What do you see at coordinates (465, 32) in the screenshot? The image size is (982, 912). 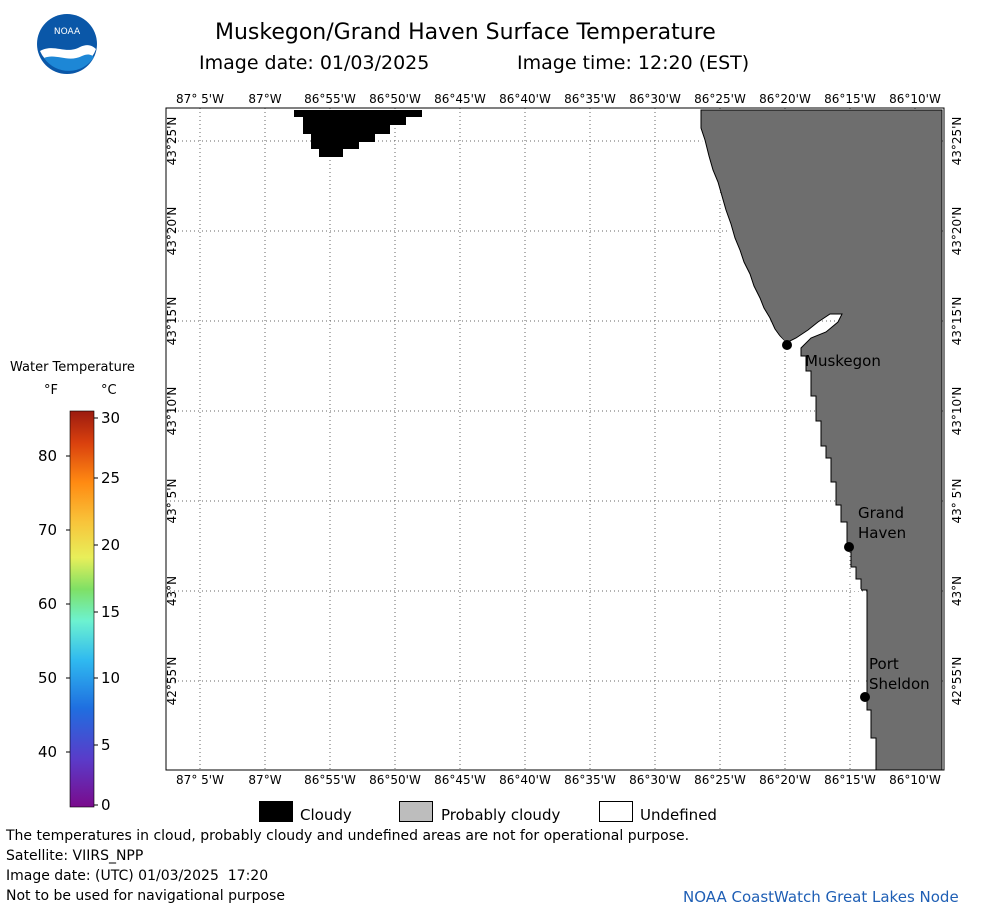 I see `map-title: Muskegon/Grand Haven Surface Temperature` at bounding box center [465, 32].